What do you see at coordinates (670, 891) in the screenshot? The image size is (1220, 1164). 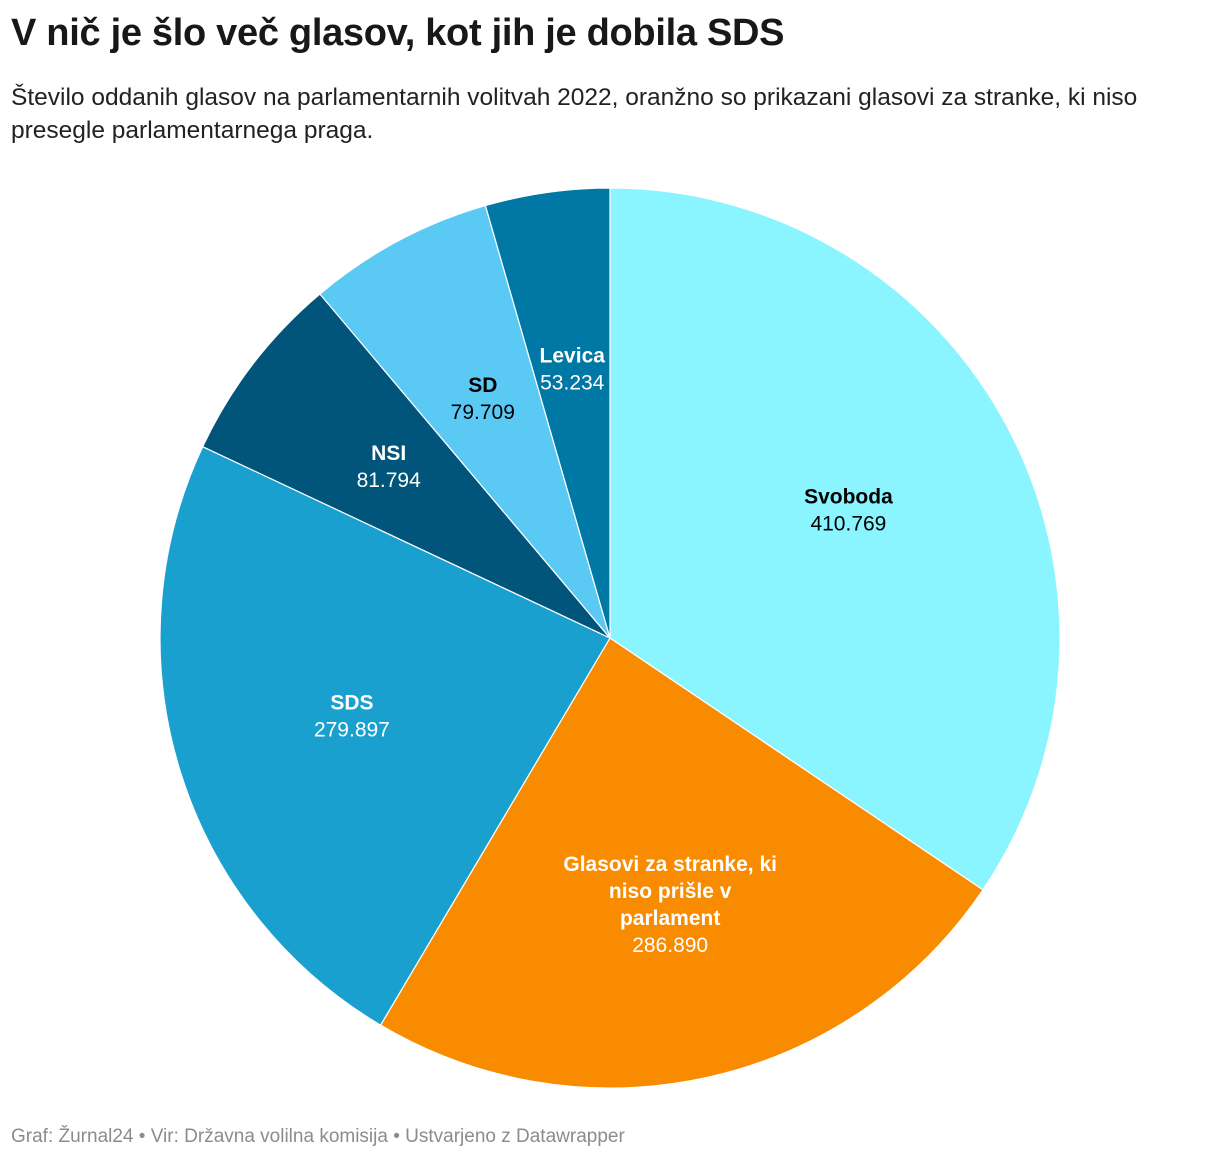 I see `slice-label-name-ostali: niso prišle v` at bounding box center [670, 891].